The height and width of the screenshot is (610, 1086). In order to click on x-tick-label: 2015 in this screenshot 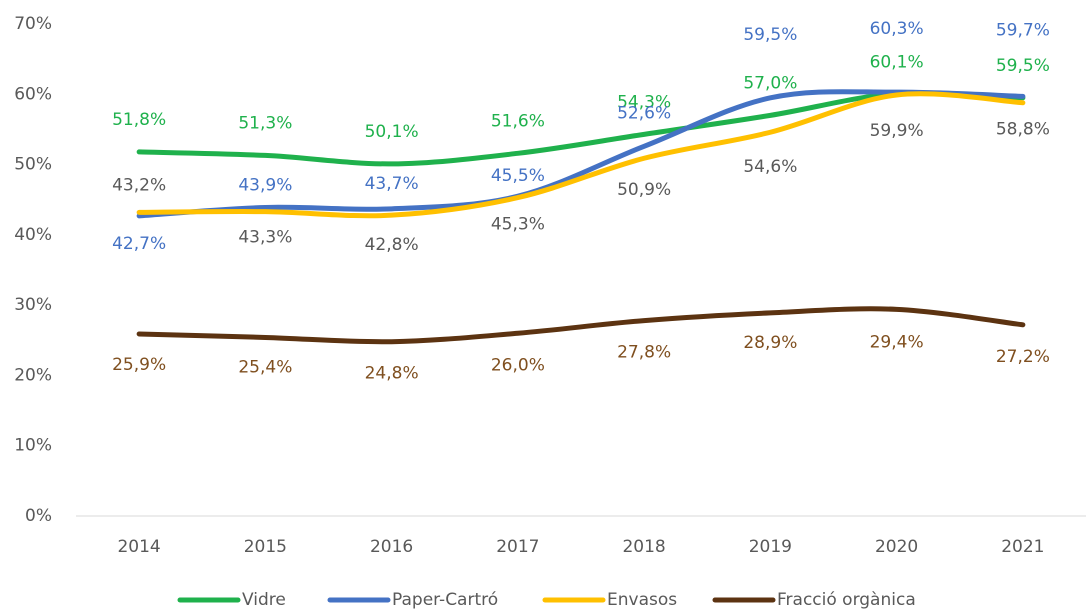, I will do `click(265, 547)`.